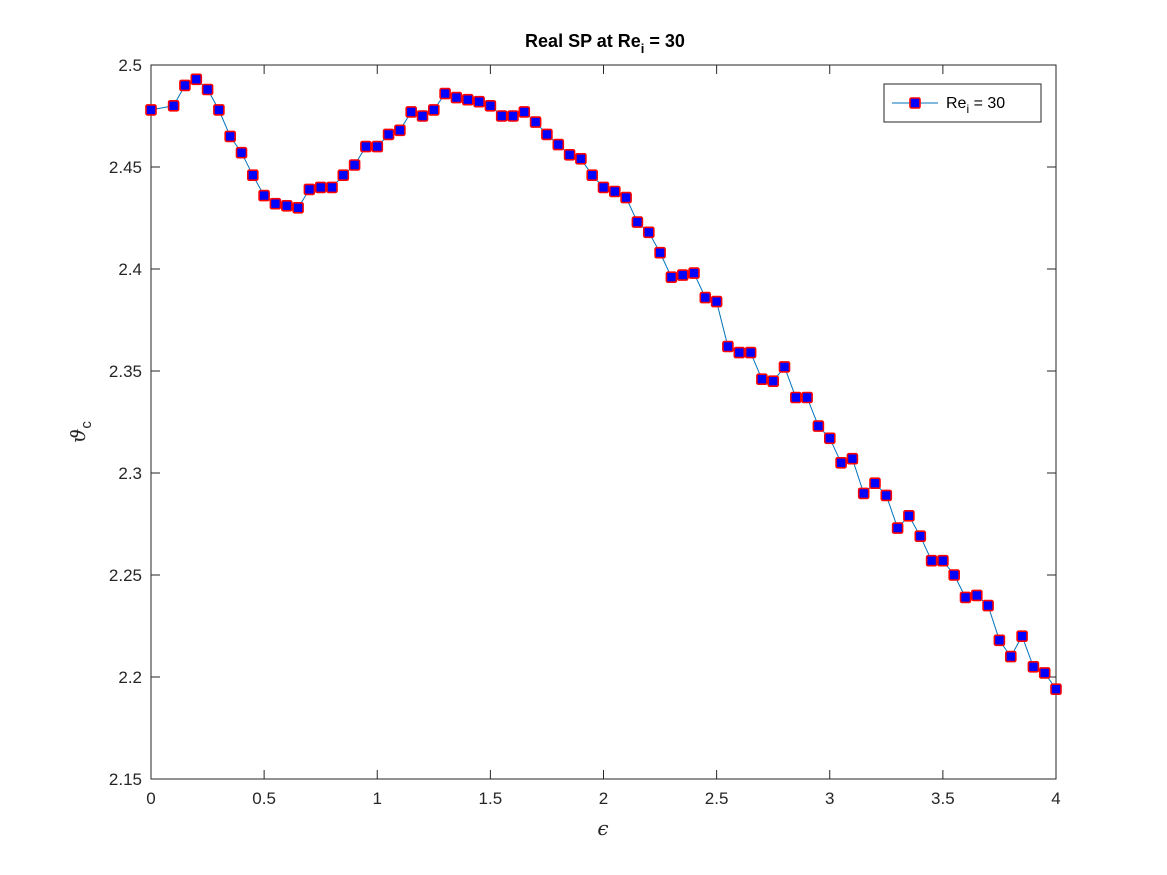 Image resolution: width=1167 pixels, height=875 pixels. Describe the element at coordinates (130, 269) in the screenshot. I see `y-tick-label: 2.4` at that location.